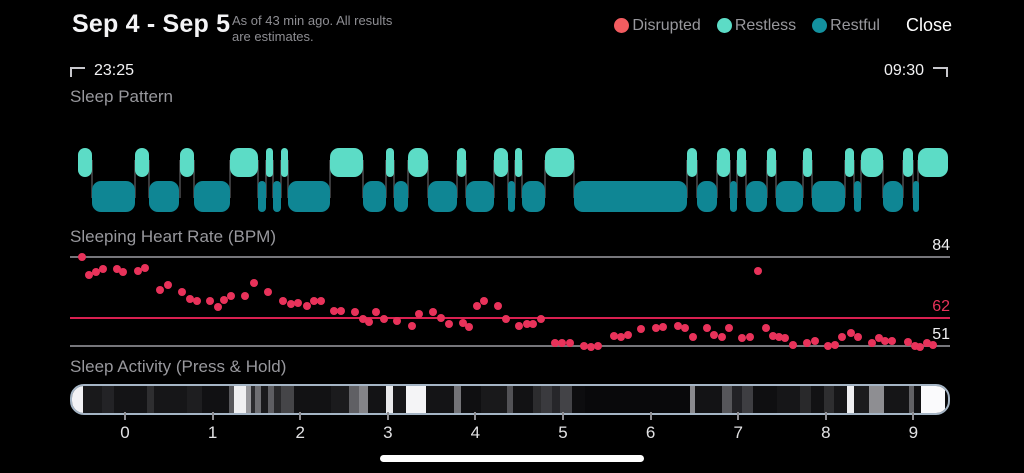  Describe the element at coordinates (512, 458) in the screenshot. I see `home-indicator` at that location.